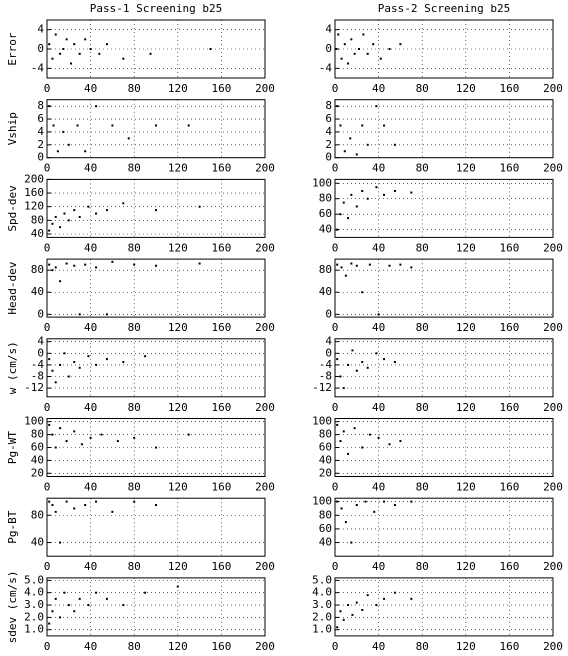  What do you see at coordinates (444, 8) in the screenshot?
I see `panel-title: Pass-2 Screening b25` at bounding box center [444, 8].